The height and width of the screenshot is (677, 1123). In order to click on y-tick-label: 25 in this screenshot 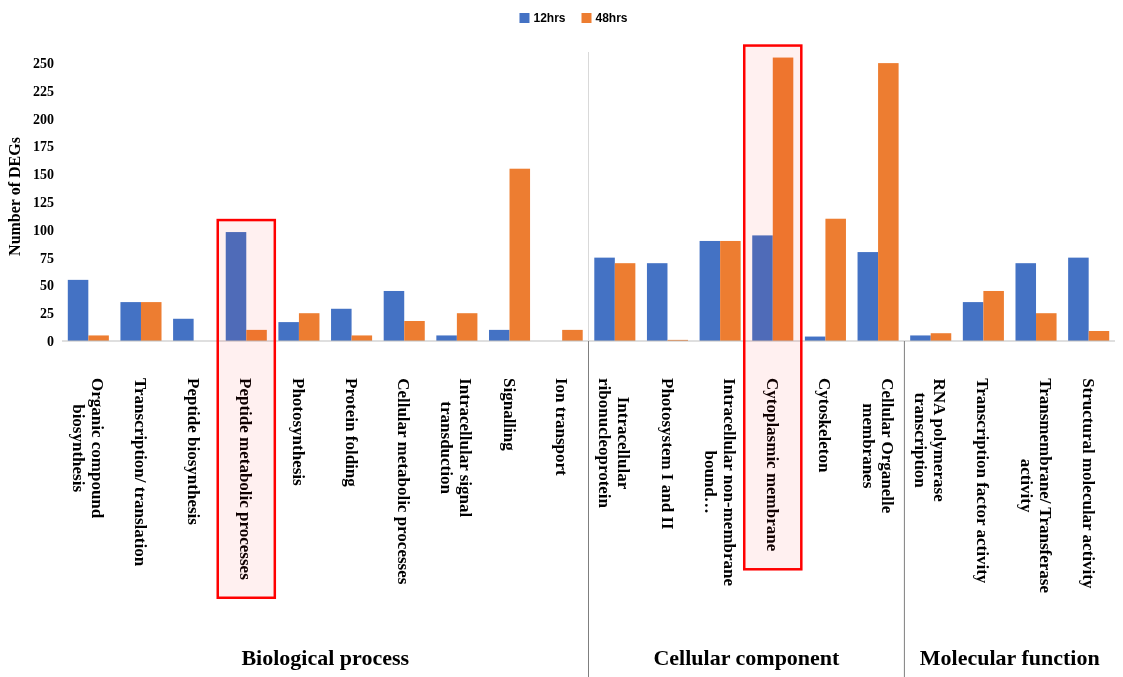, I will do `click(47, 314)`.